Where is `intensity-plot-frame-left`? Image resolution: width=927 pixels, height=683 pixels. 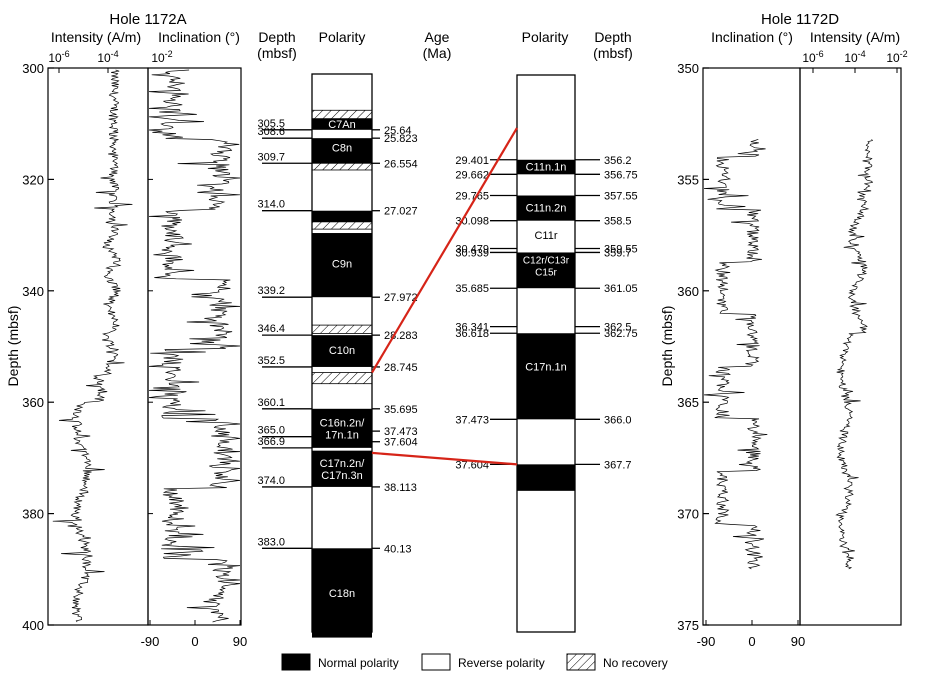 intensity-plot-frame-left is located at coordinates (98, 346).